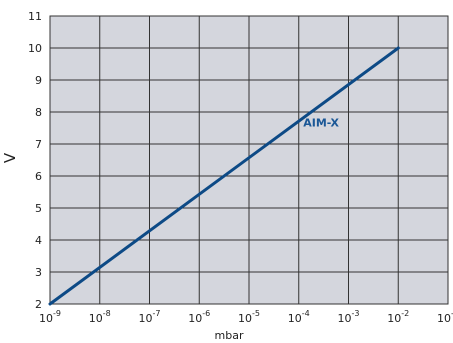 The image size is (453, 343). What do you see at coordinates (38, 272) in the screenshot?
I see `y-tick-label: 3` at bounding box center [38, 272].